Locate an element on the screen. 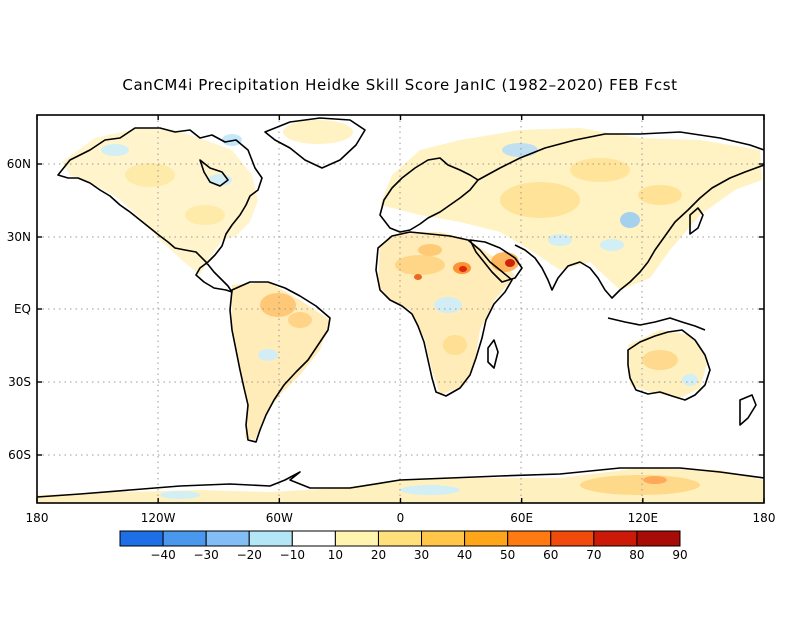 The width and height of the screenshot is (800, 618). longitude-labels: 180 120W 60W 0 60E 120E 180 is located at coordinates (401, 518).